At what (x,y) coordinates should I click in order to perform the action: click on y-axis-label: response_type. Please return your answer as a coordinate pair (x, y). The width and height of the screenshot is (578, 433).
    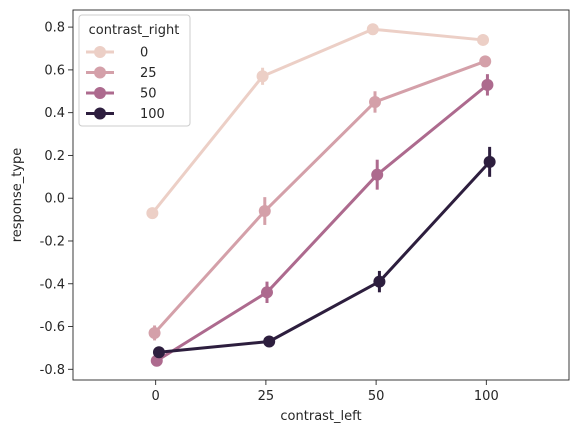
    Looking at the image, I should click on (17, 195).